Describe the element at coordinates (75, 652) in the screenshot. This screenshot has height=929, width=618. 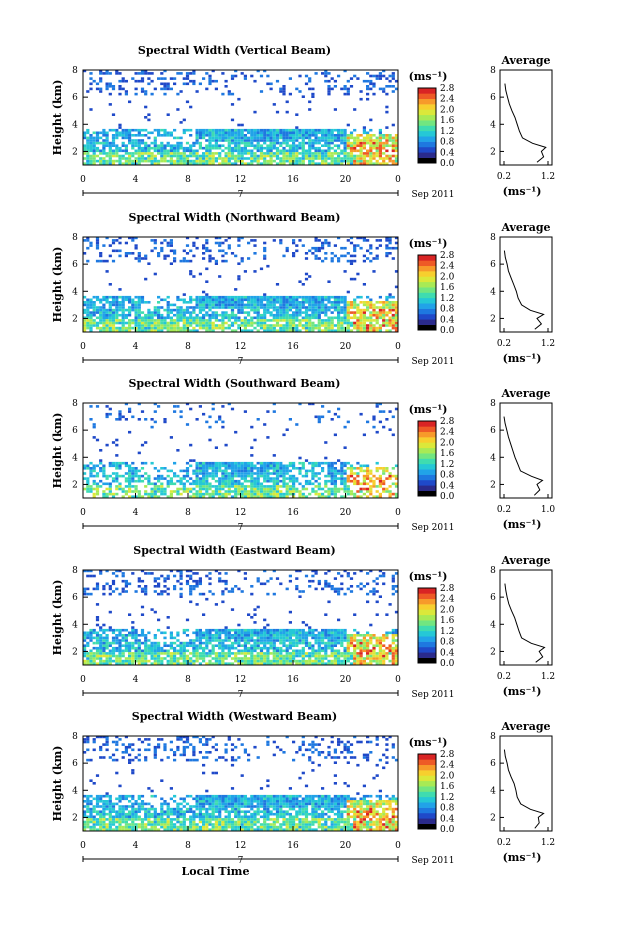
I see `y-tick-label: 2` at that location.